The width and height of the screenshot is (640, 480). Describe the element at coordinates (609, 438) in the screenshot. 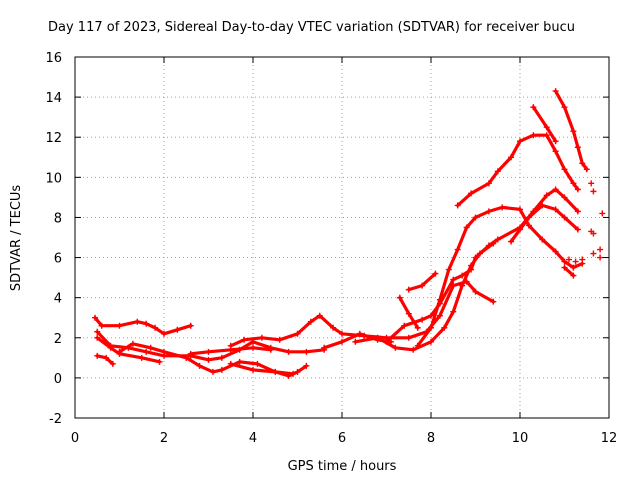

I see `x-tick-label: 12` at that location.